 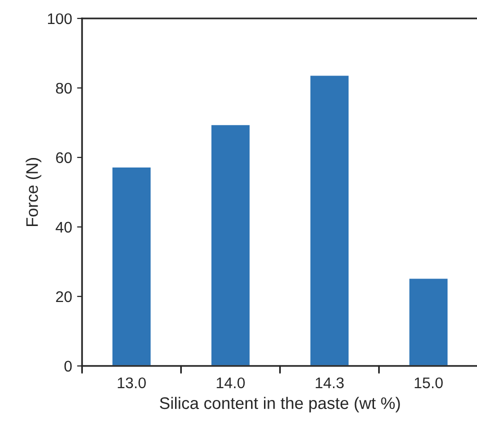 What do you see at coordinates (64, 227) in the screenshot?
I see `y-tick-label: 40` at bounding box center [64, 227].